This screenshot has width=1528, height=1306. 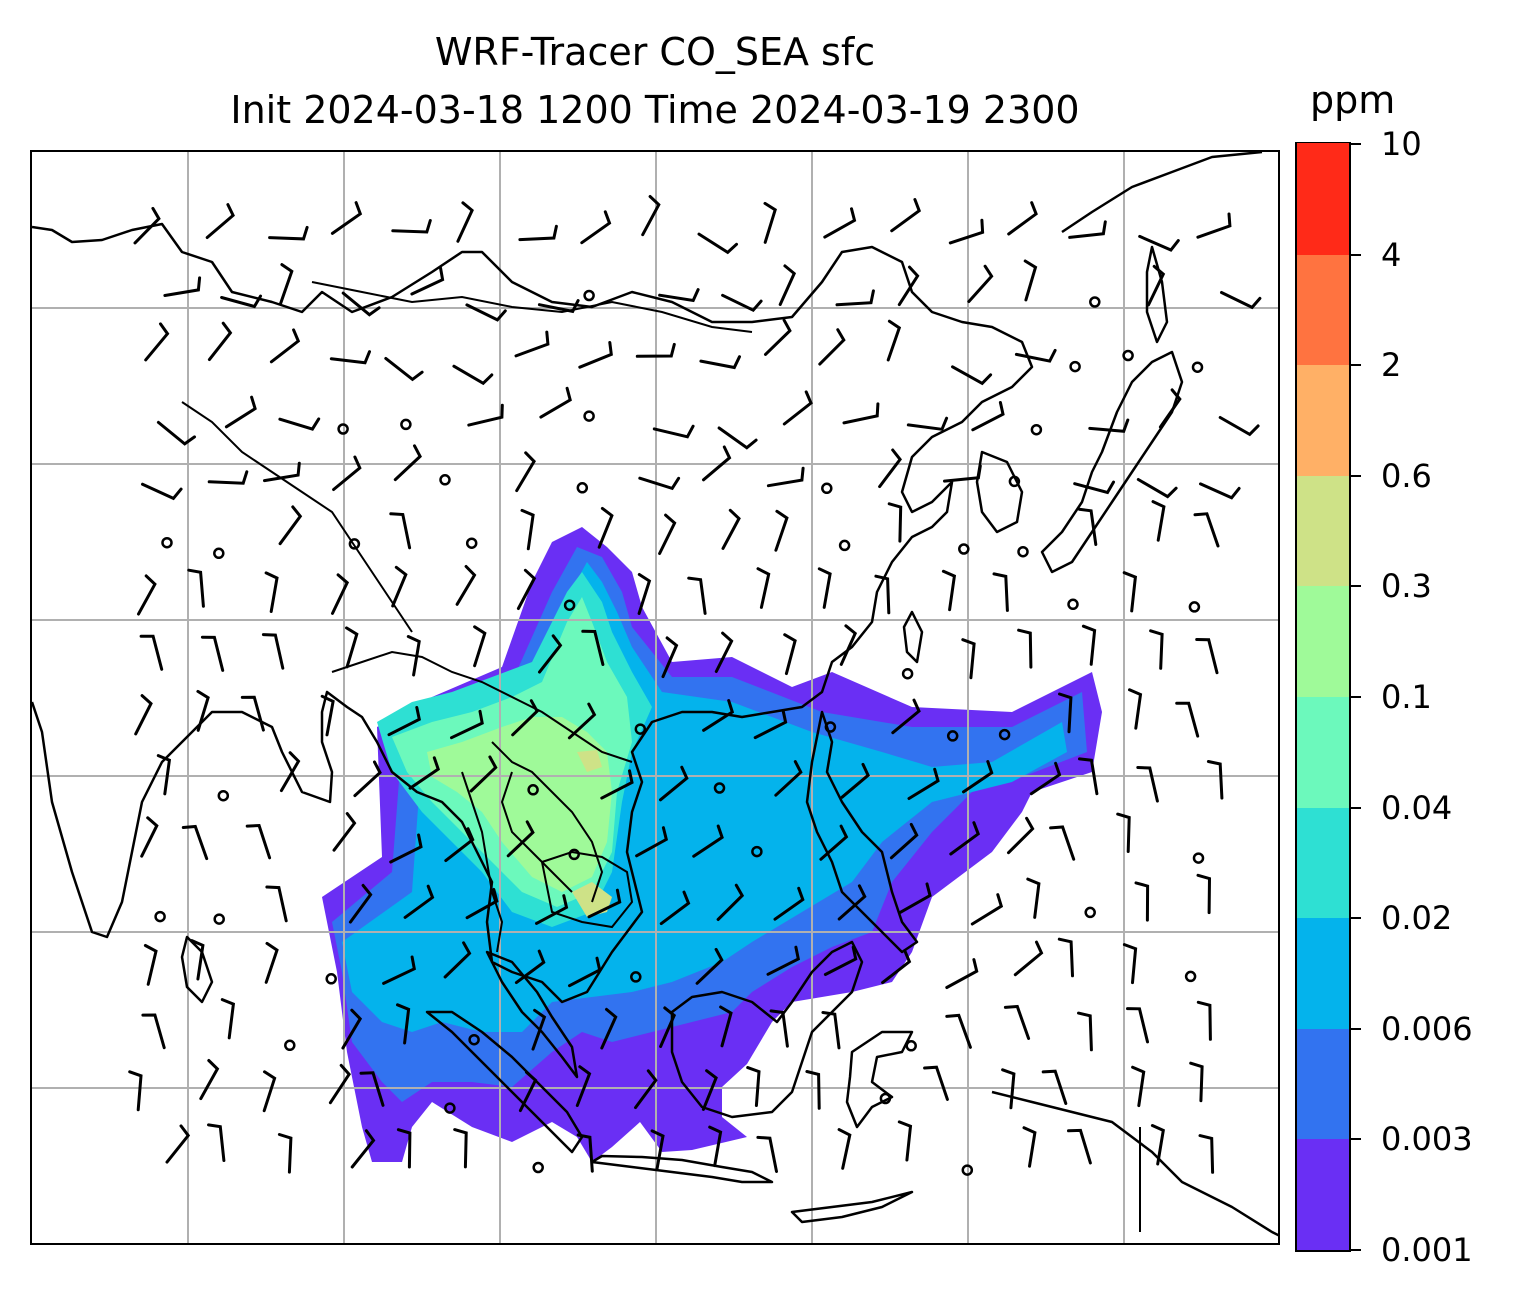 I want to click on colorbar-tick-label: 0.003, so click(x=1427, y=1139).